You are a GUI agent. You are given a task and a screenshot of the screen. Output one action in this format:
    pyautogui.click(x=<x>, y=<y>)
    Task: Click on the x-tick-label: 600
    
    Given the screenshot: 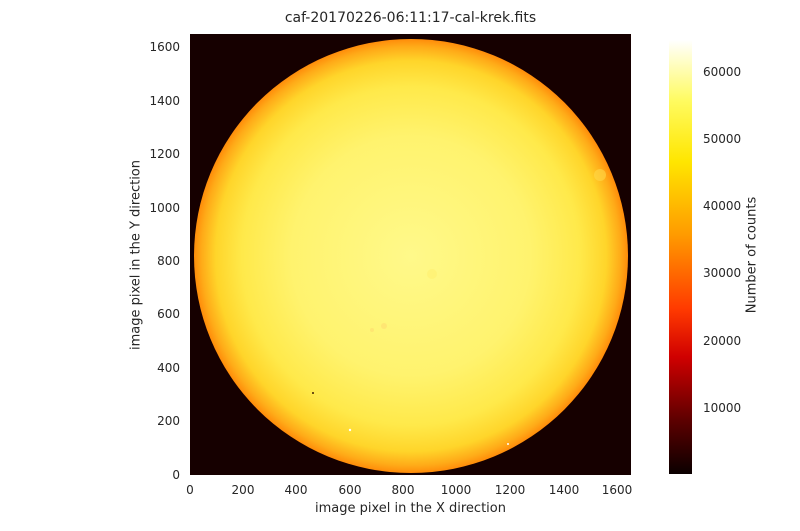 What is the action you would take?
    pyautogui.click(x=350, y=490)
    